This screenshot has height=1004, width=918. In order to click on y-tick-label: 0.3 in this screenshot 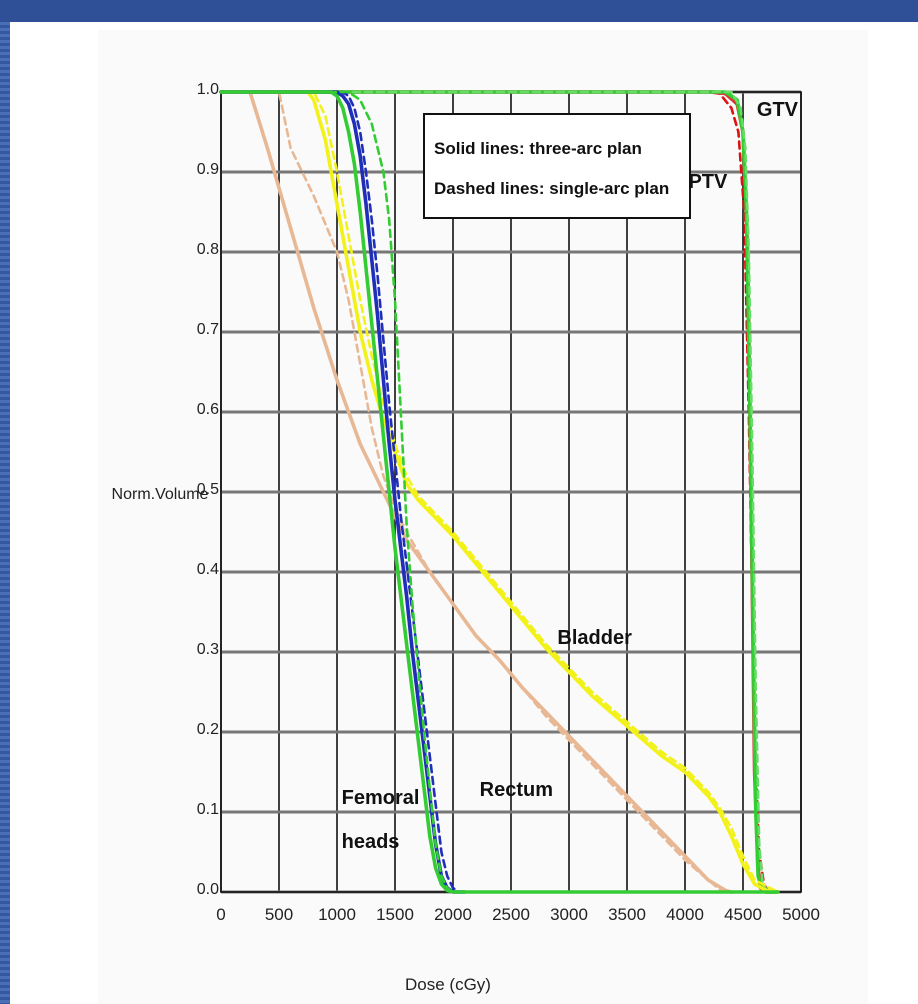, I will do `click(208, 649)`.